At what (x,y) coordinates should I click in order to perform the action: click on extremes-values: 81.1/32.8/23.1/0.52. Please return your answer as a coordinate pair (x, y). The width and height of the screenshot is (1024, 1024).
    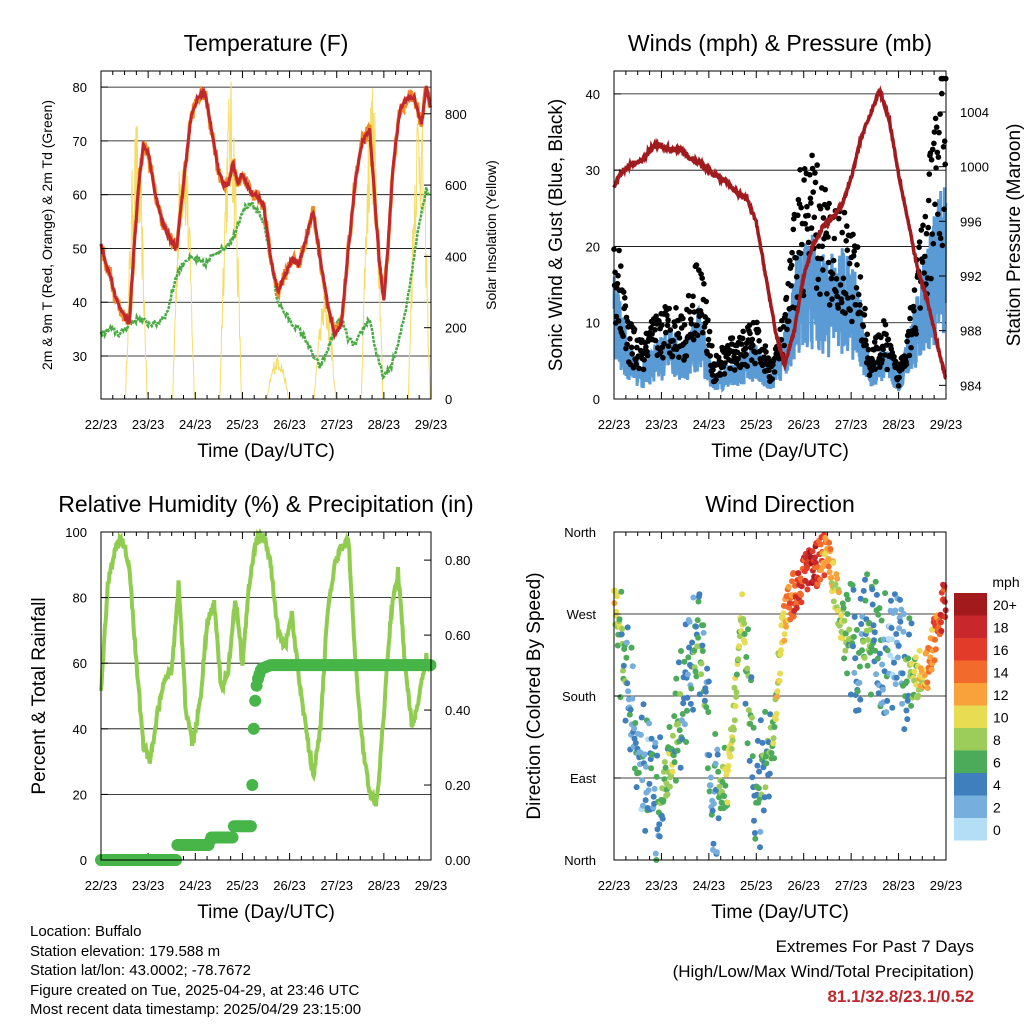
    Looking at the image, I should click on (900, 996).